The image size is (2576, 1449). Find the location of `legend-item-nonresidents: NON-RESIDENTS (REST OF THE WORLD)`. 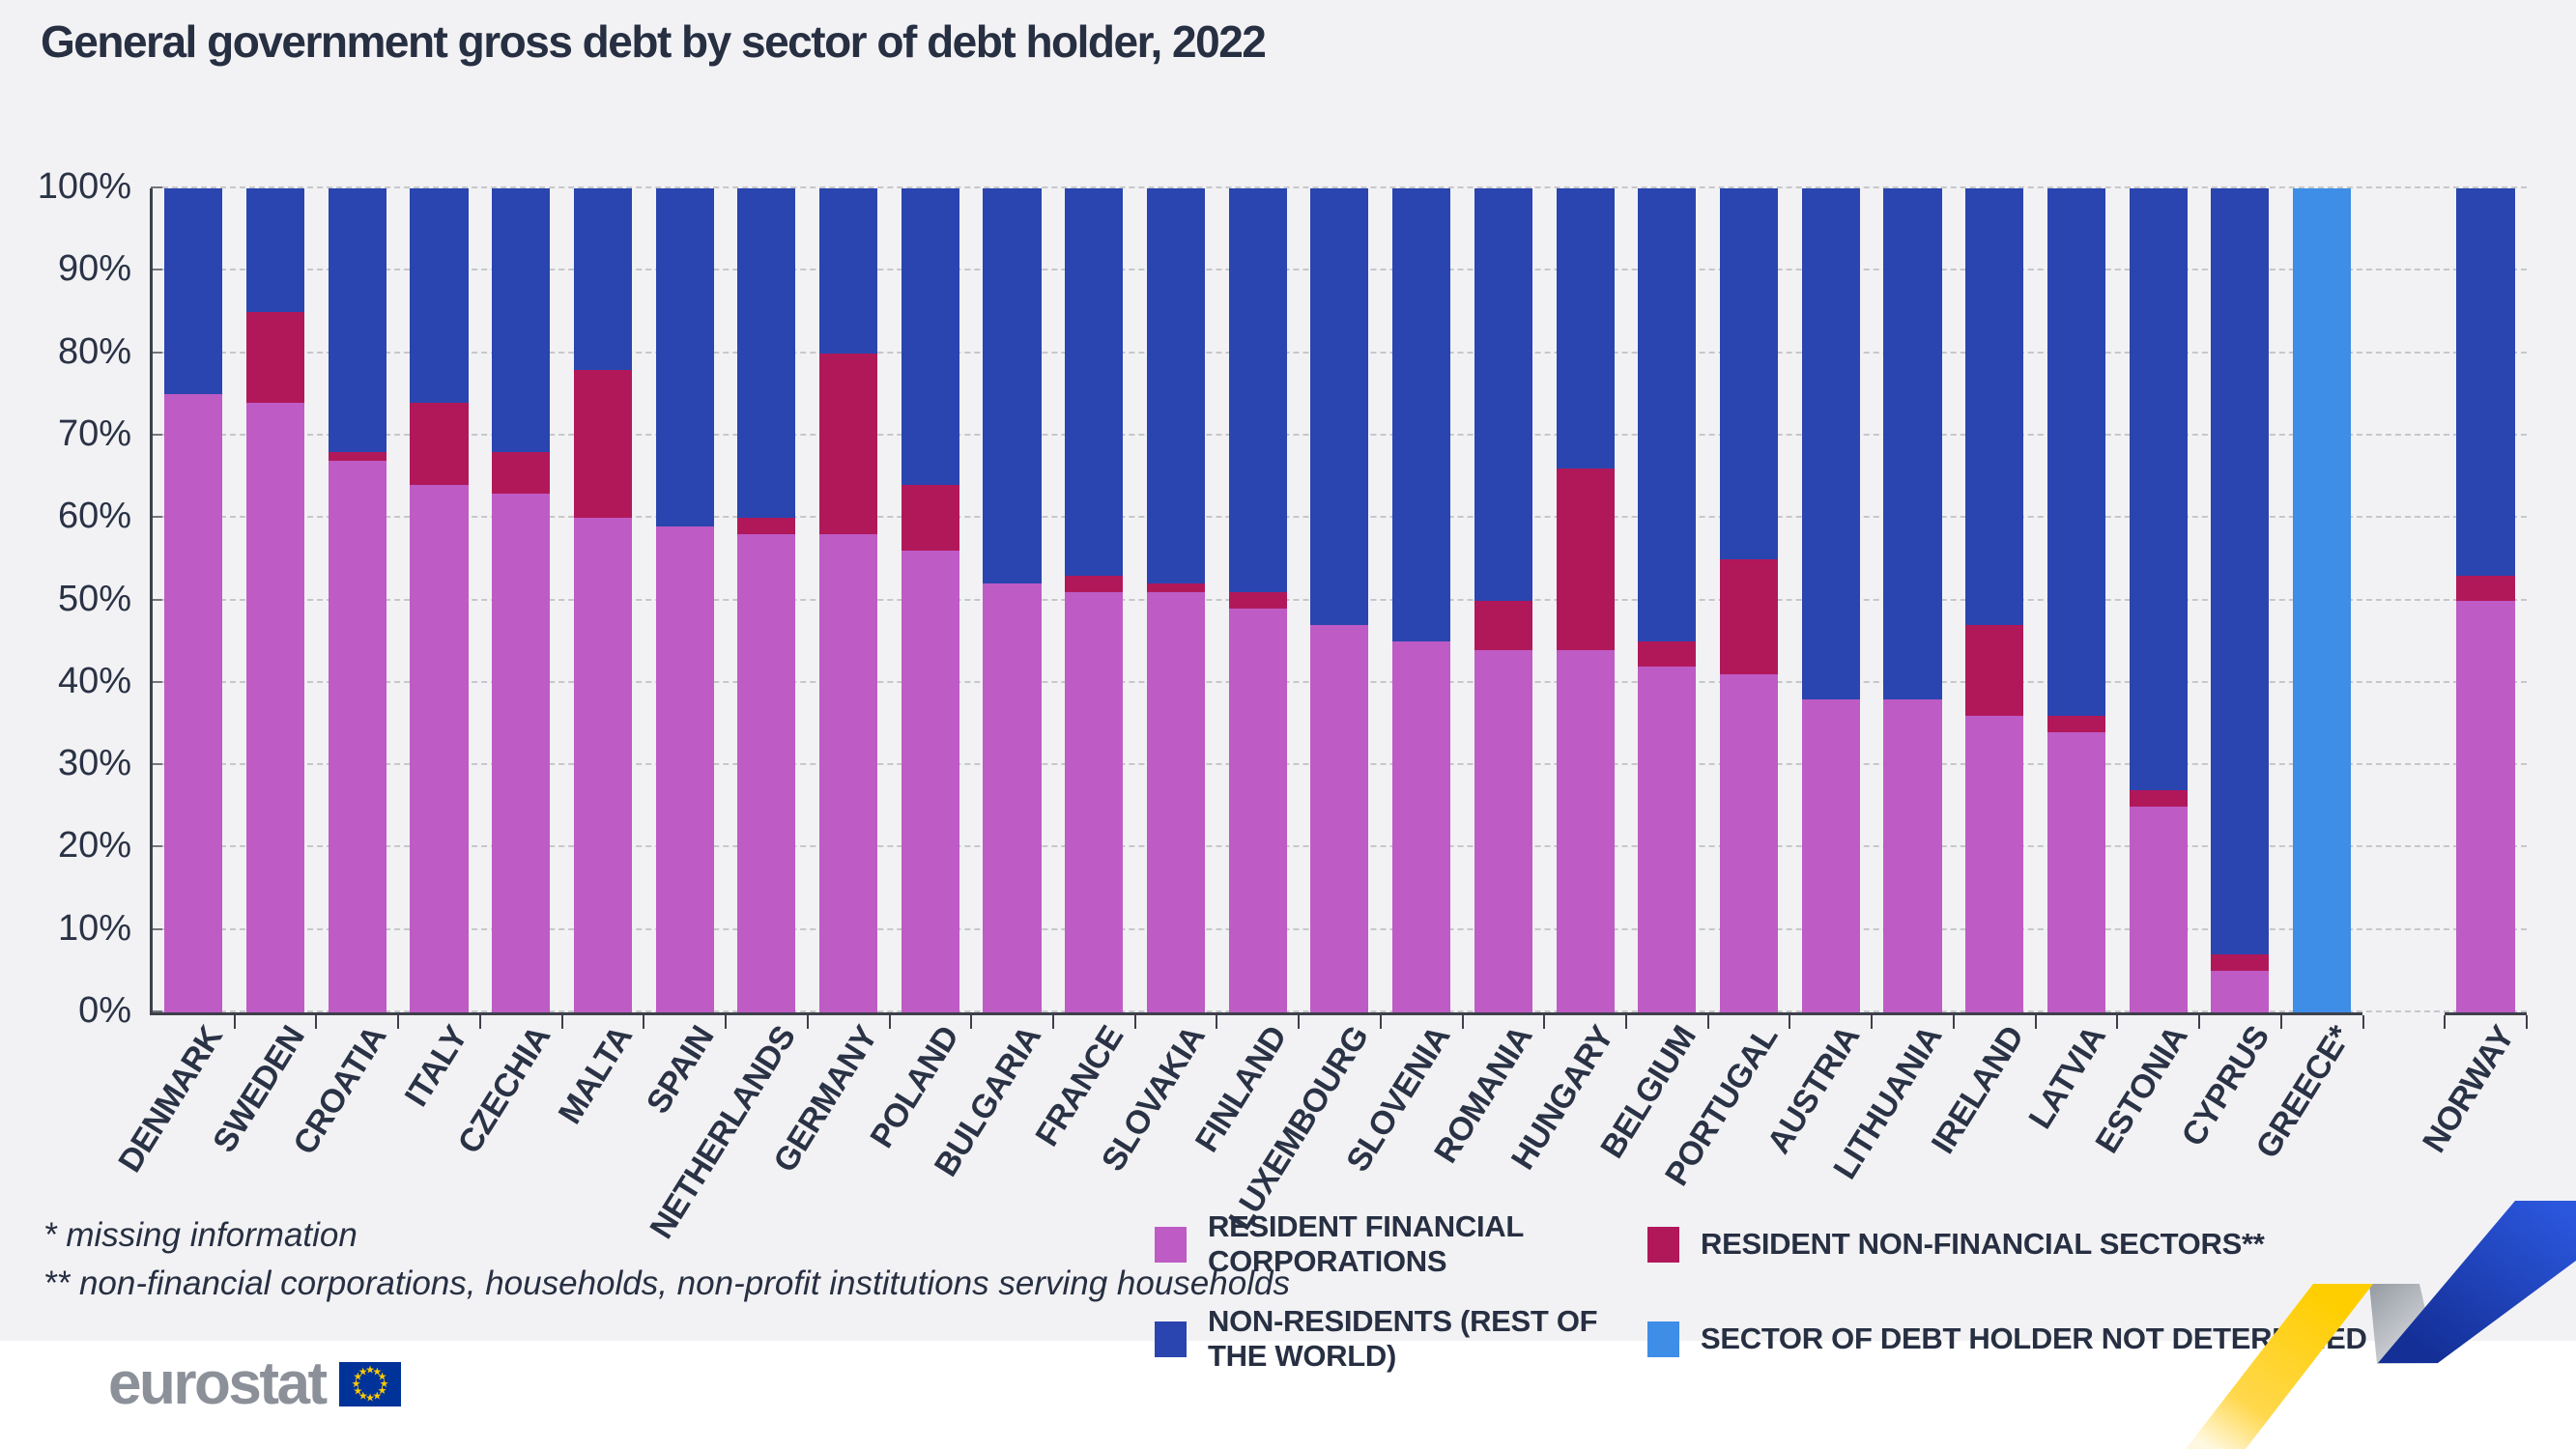

legend-item-nonresidents: NON-RESIDENTS (REST OF THE WORLD) is located at coordinates (1401, 1339).